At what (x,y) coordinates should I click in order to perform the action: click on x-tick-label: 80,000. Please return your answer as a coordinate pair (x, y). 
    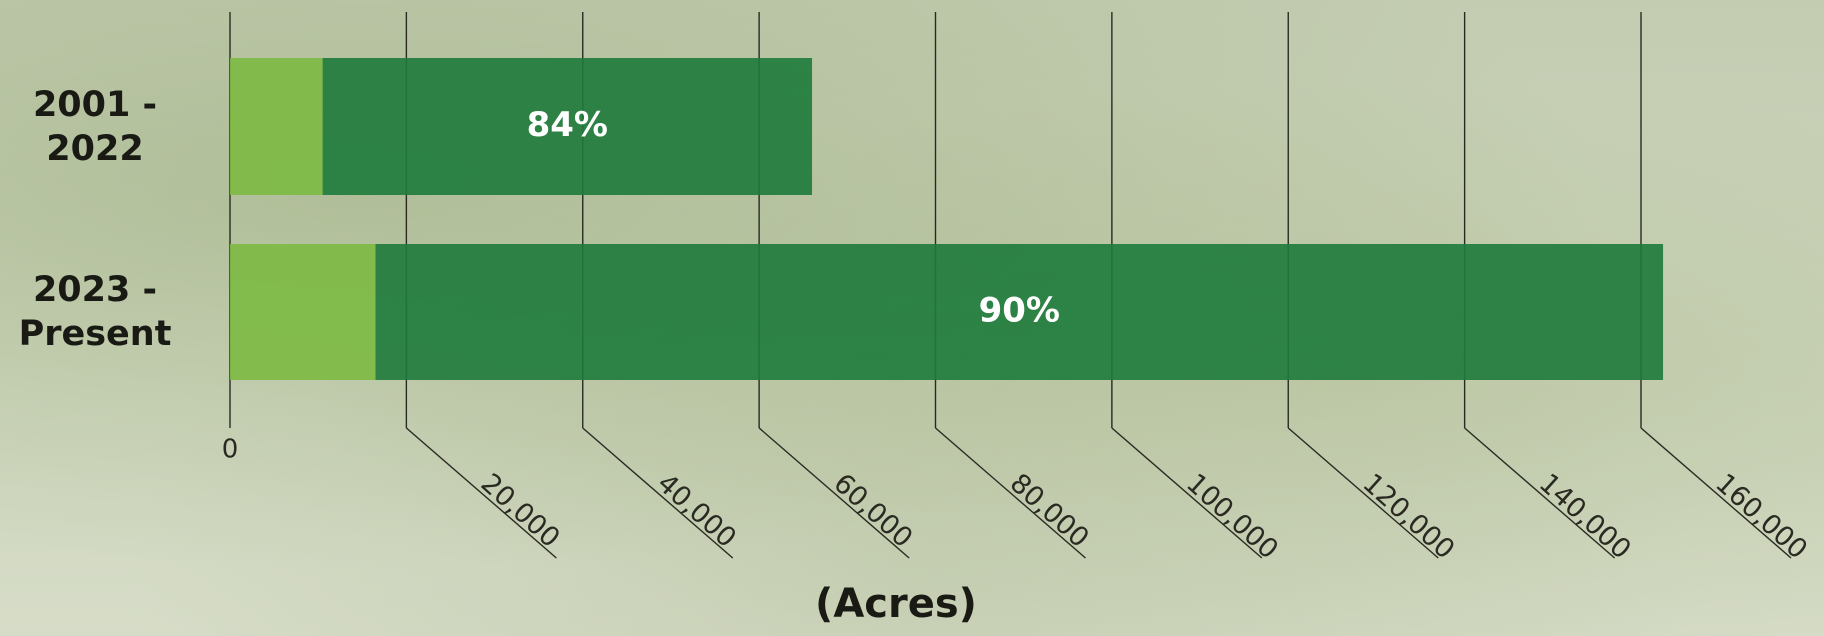
    Looking at the image, I should click on (1049, 511).